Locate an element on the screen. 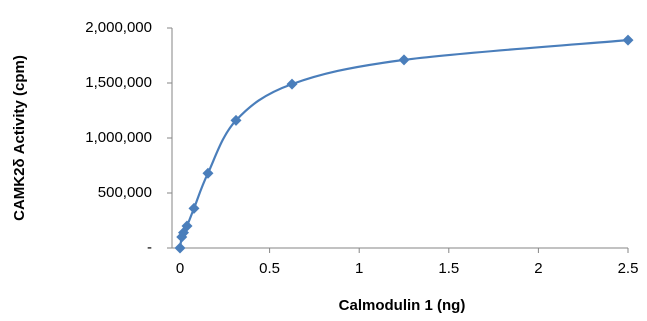  x-tick-label: 0 is located at coordinates (180, 268).